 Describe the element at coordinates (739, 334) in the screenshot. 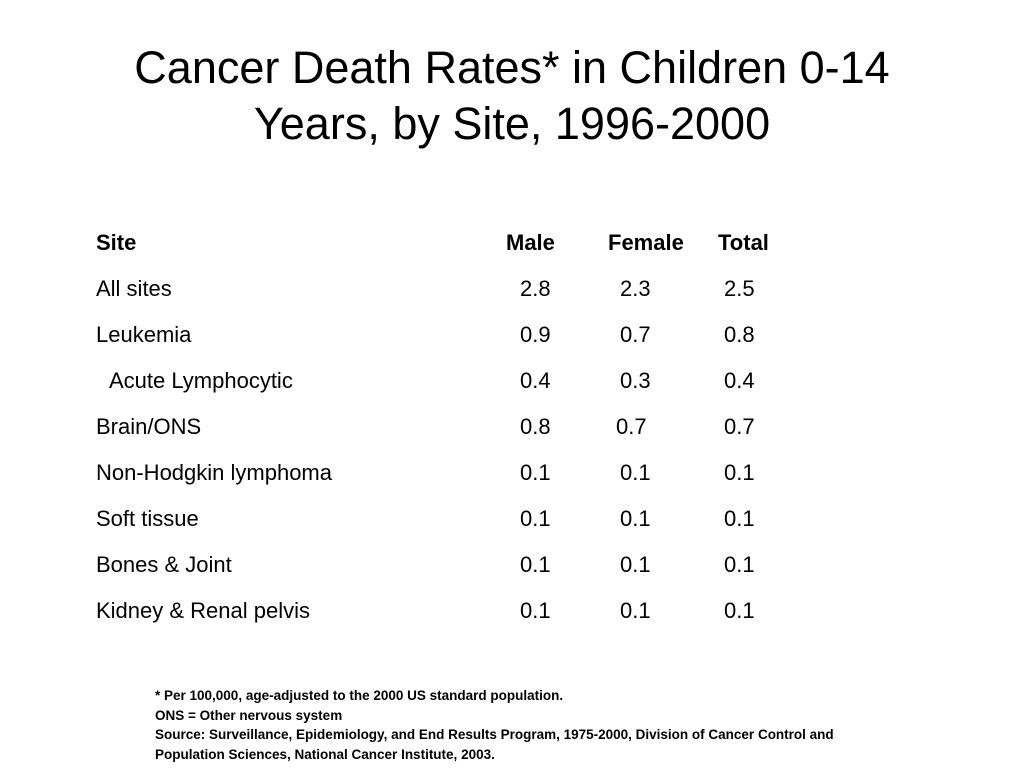

I see `total-rate-cell: 0.8` at that location.